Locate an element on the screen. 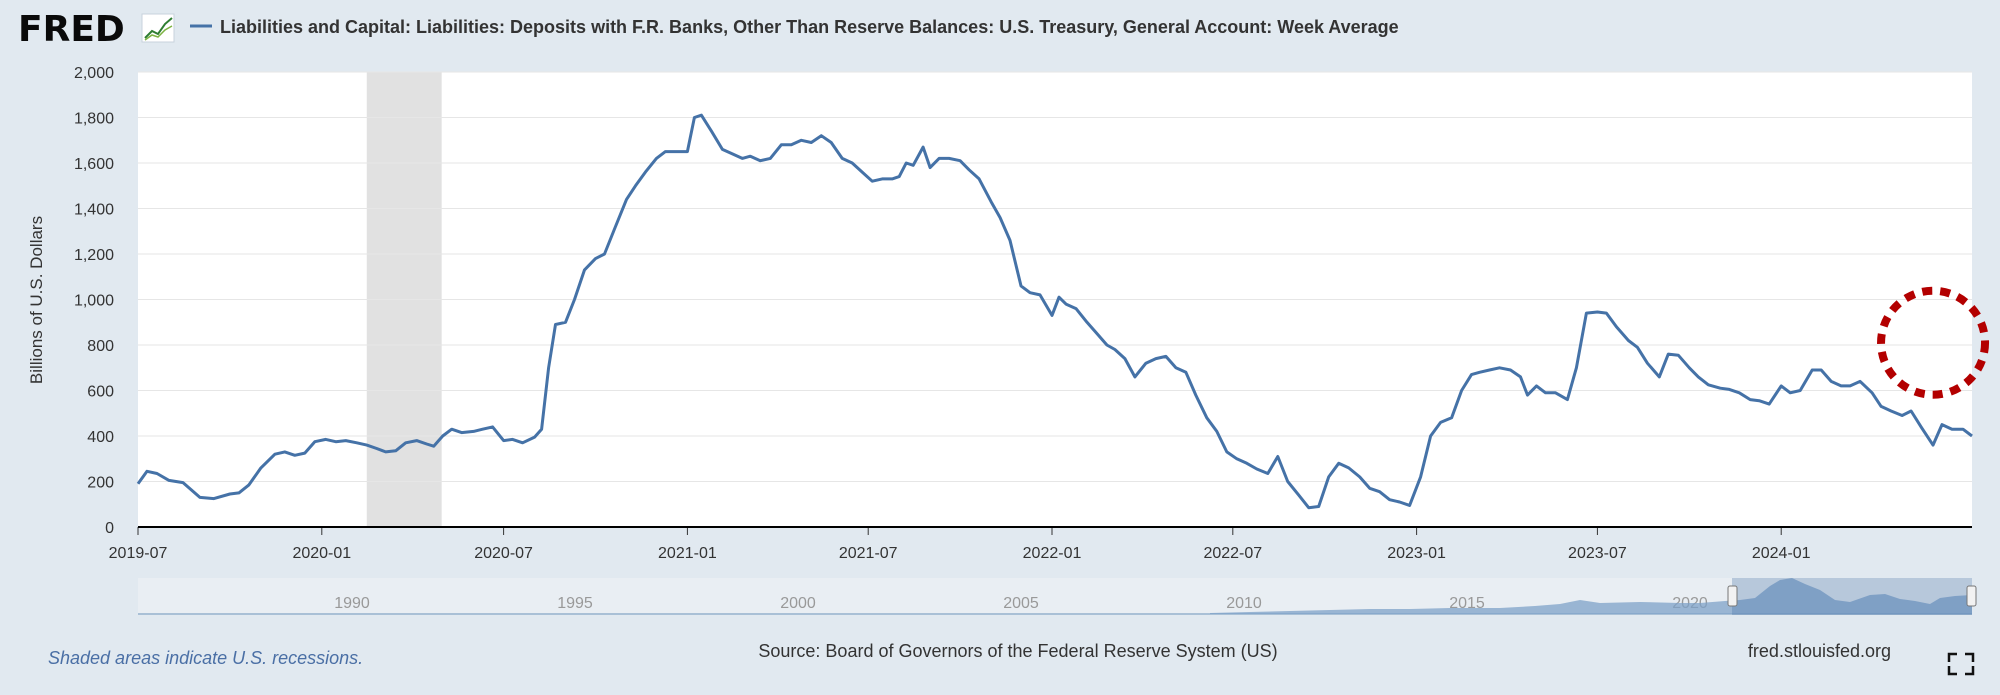 The width and height of the screenshot is (2000, 695). x-tick-label: 2020-01 is located at coordinates (321, 553).